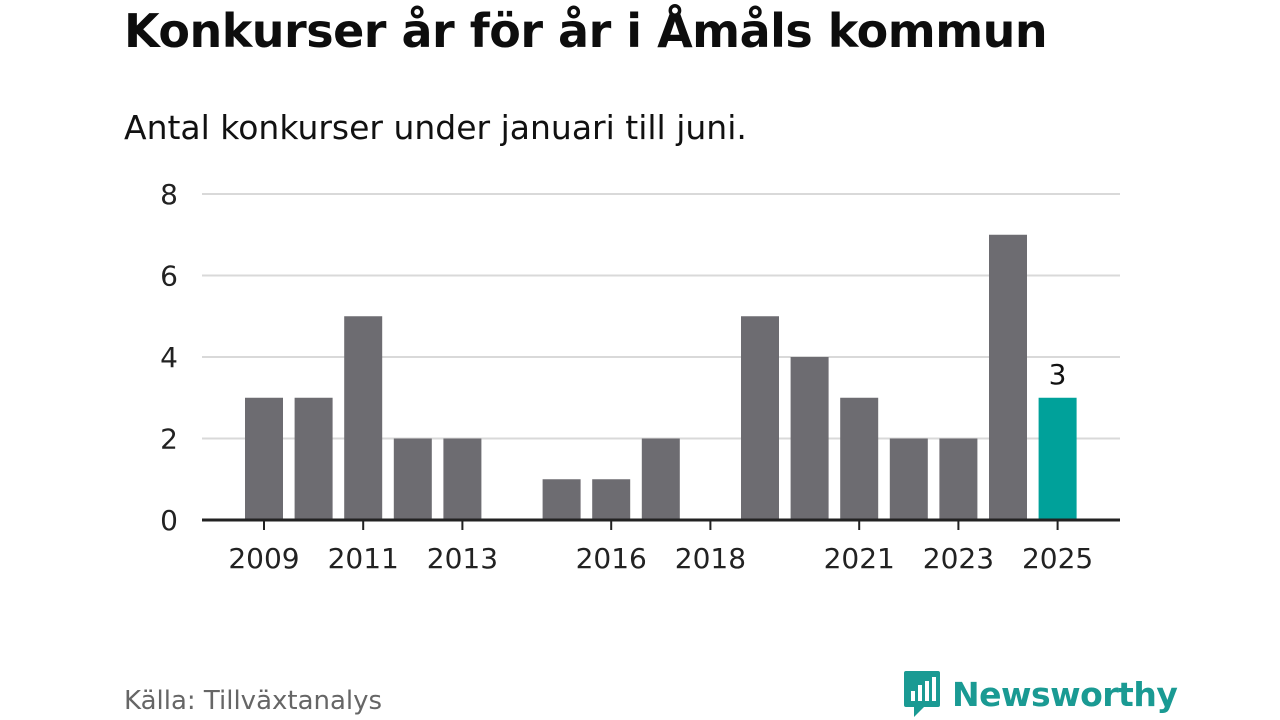 Image resolution: width=1280 pixels, height=720 pixels. Describe the element at coordinates (263, 558) in the screenshot. I see `x-tick-label-2009: 2009` at that location.